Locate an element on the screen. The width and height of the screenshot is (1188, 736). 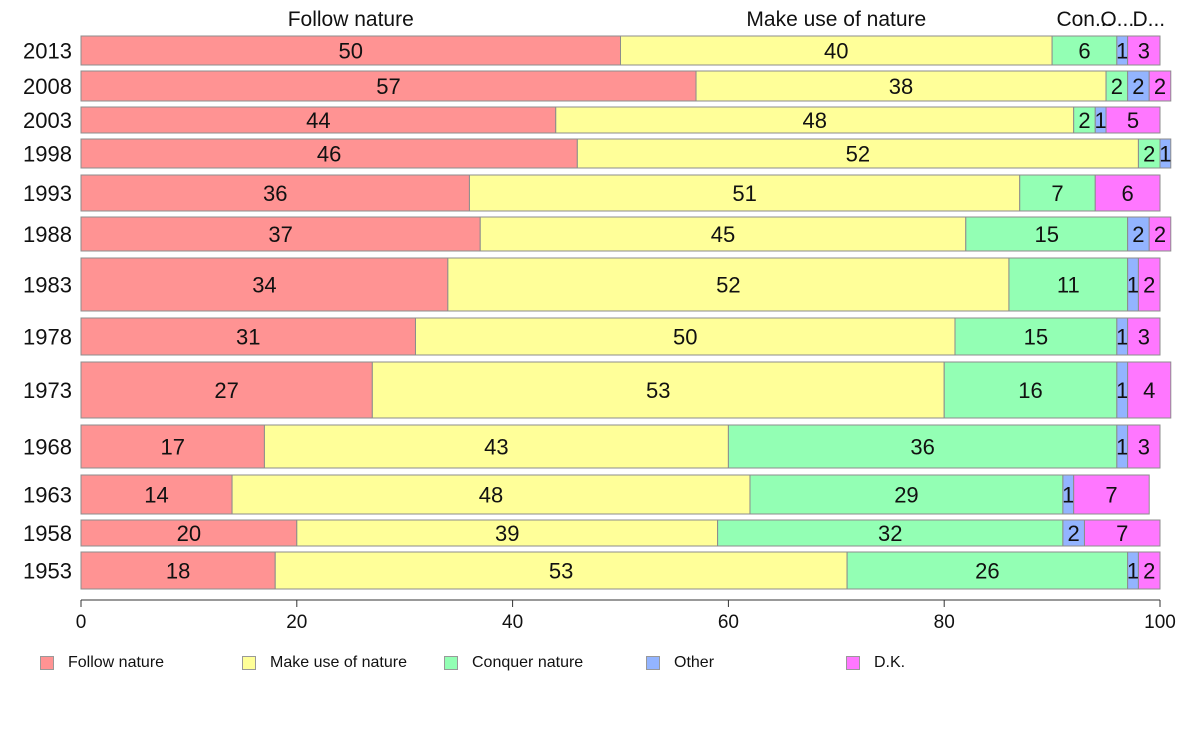
data-label: 6 is located at coordinates (1084, 51).